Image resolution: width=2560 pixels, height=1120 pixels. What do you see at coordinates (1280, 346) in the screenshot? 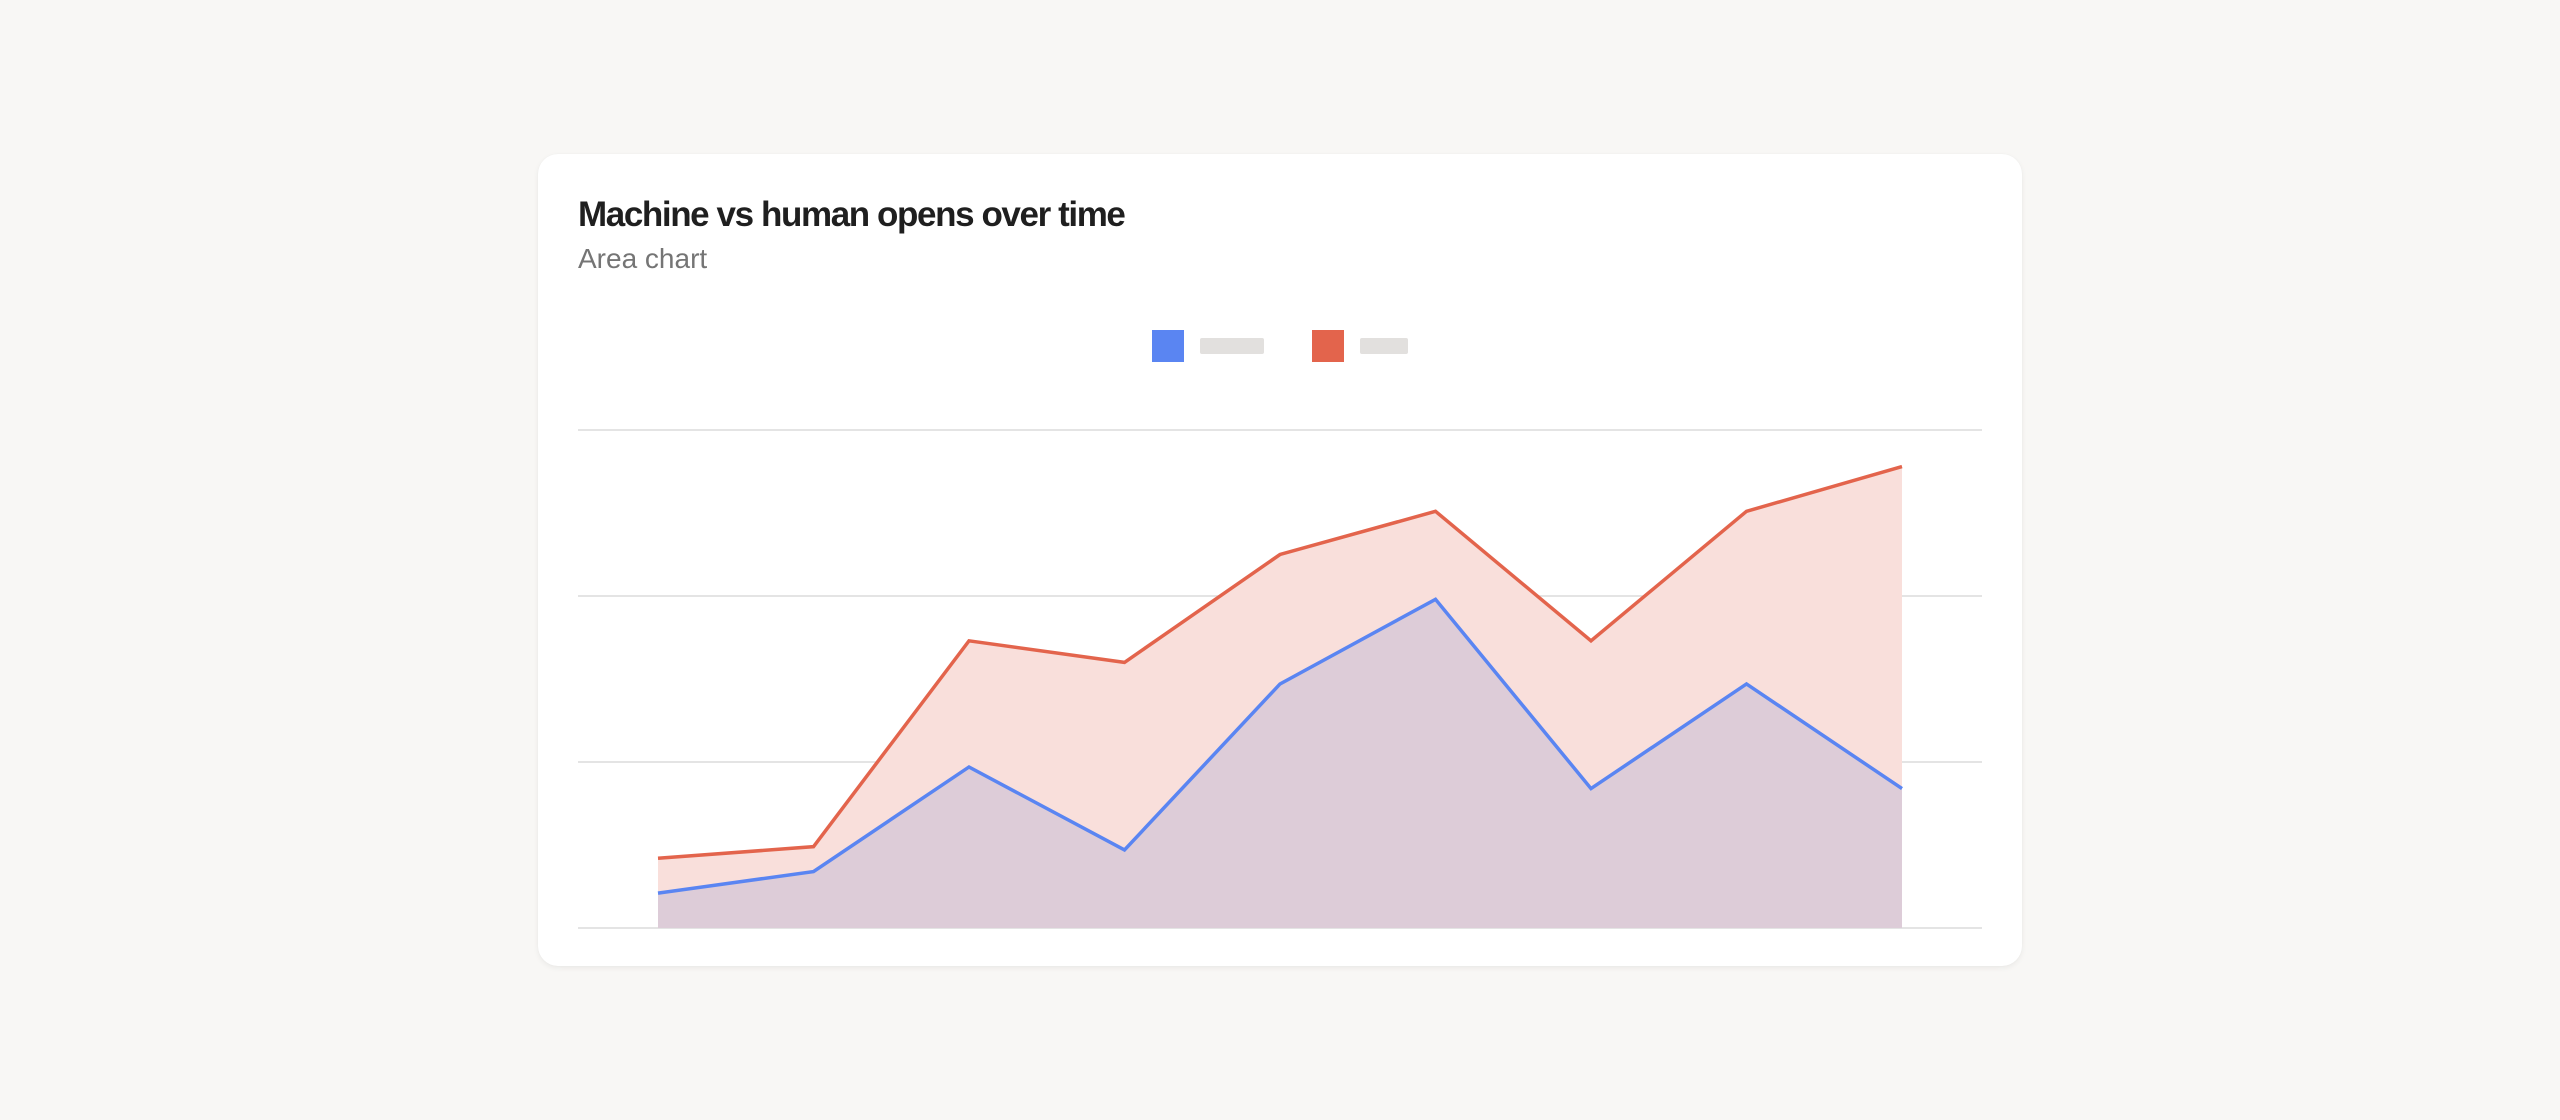
I see `chart-legend` at bounding box center [1280, 346].